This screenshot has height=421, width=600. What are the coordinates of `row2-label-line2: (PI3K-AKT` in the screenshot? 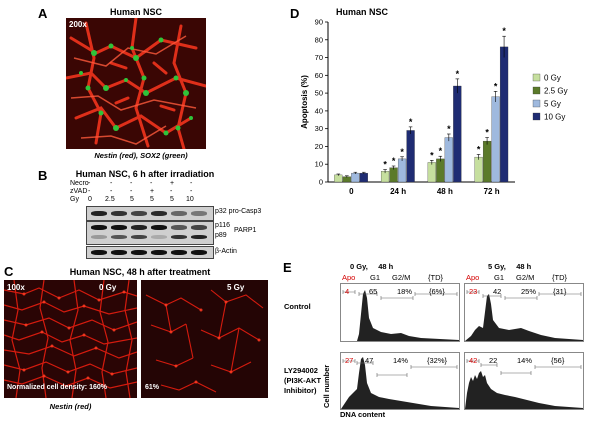 It's located at (303, 380).